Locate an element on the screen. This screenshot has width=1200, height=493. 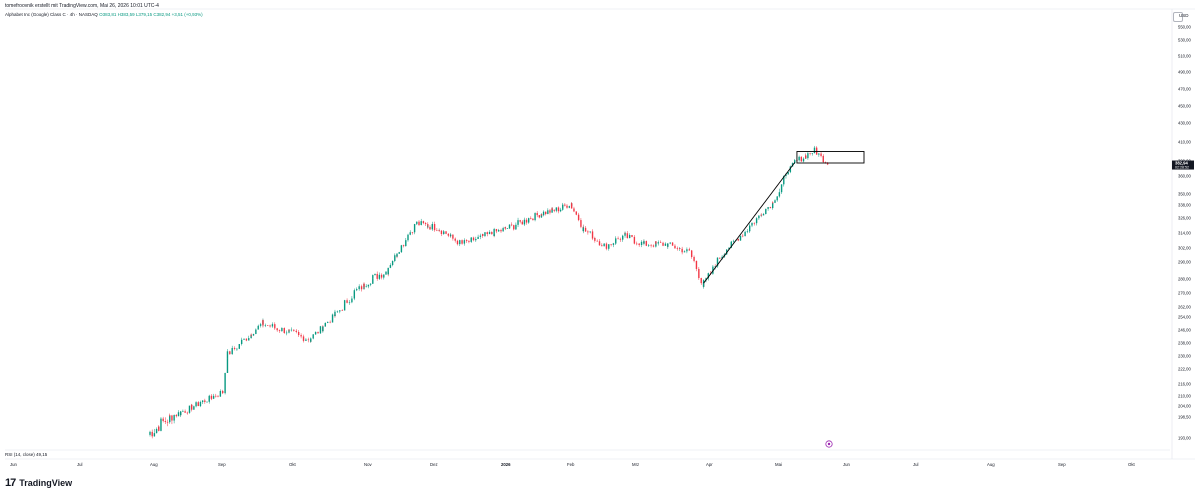
y-tick-label: 238,00 is located at coordinates (1184, 343).